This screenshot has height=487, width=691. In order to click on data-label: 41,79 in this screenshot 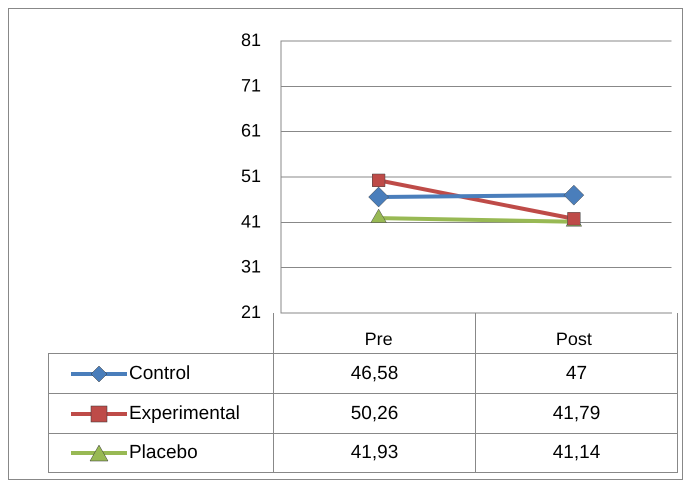, I will do `click(577, 413)`.